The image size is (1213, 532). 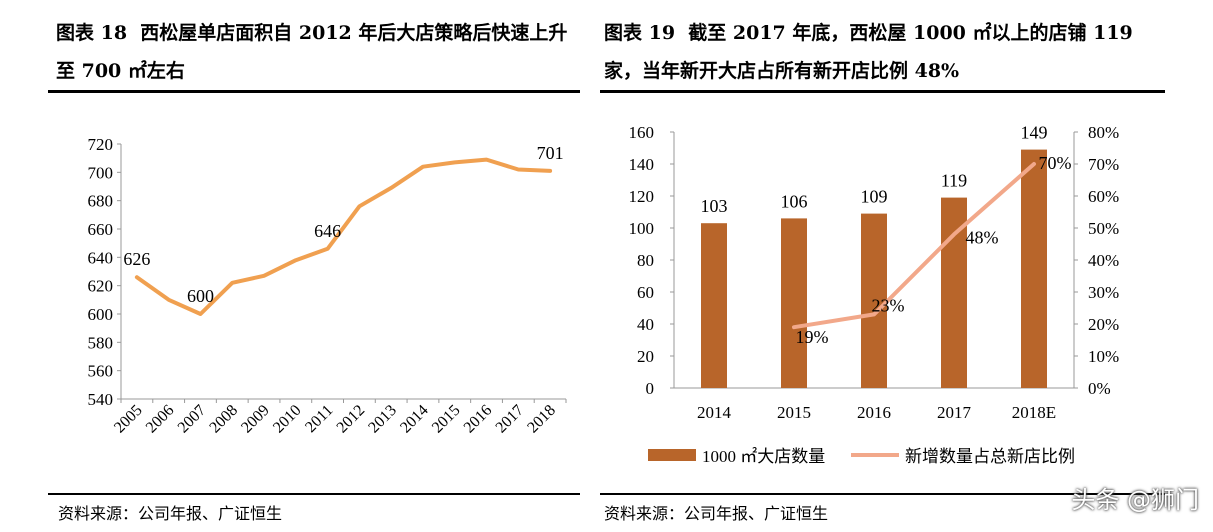 I want to click on right-bar-label: 109, so click(x=874, y=197).